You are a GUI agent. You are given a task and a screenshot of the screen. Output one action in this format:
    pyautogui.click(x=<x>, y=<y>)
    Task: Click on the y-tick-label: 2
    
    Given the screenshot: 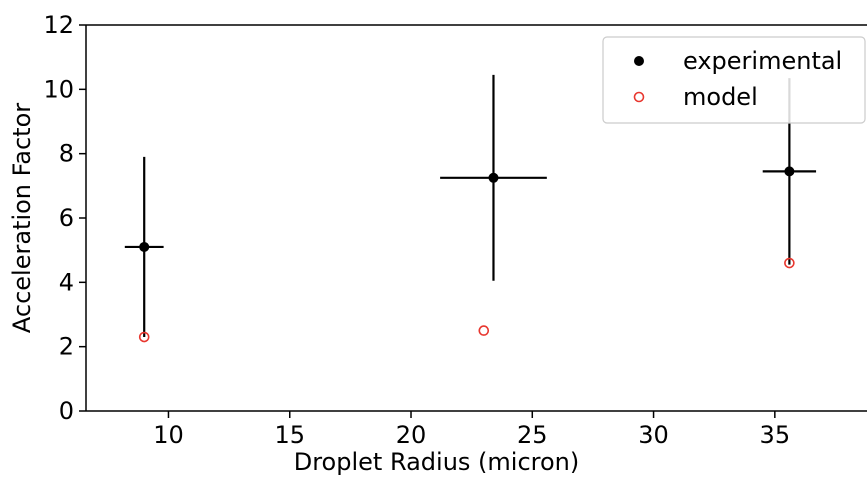 What is the action you would take?
    pyautogui.click(x=66, y=347)
    